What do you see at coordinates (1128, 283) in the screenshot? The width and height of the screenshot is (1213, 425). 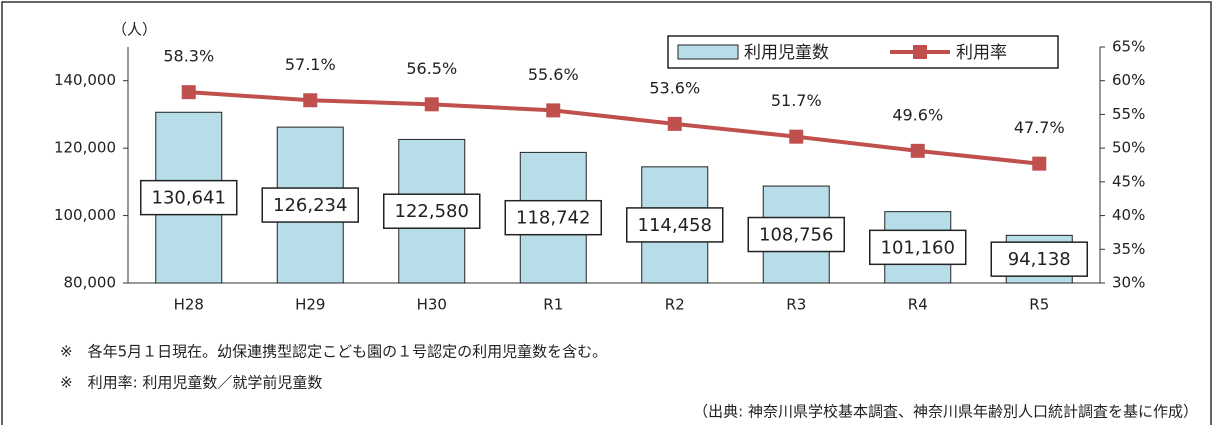 I see `y2-tick-label: 30%` at bounding box center [1128, 283].